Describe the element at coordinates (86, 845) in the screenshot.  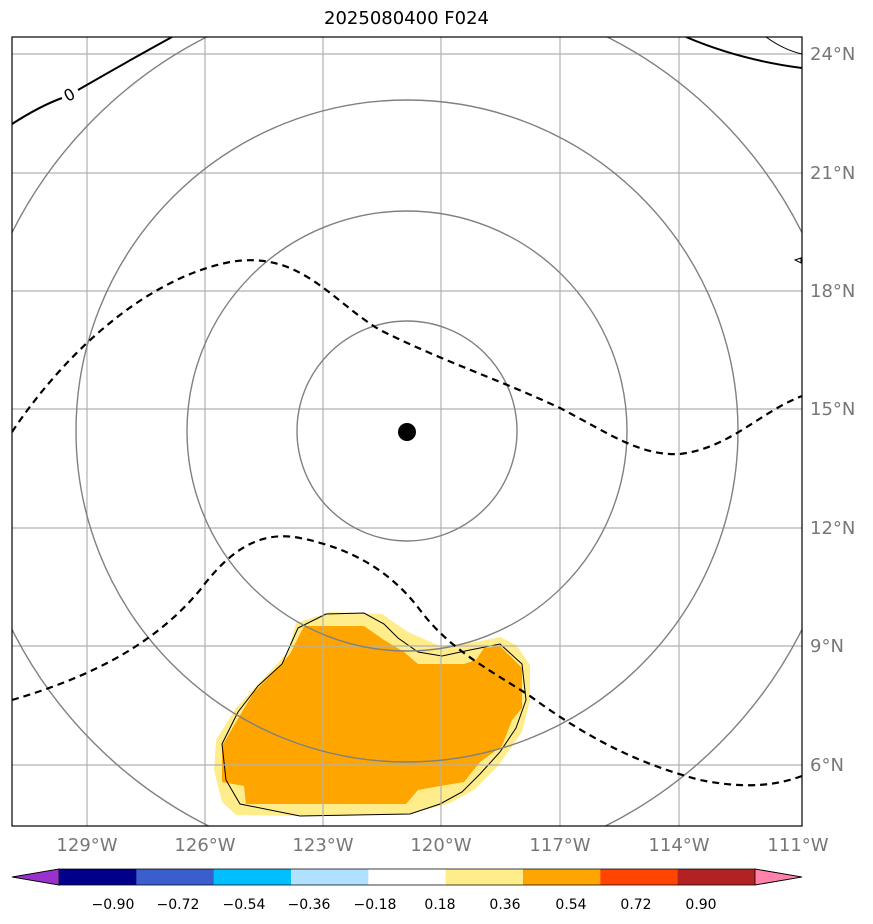
I see `lon-label: 129°W` at that location.